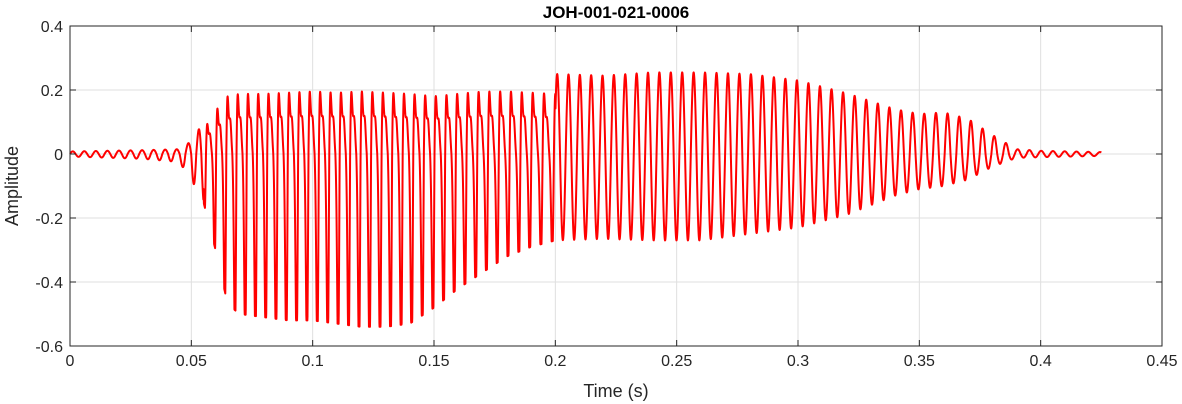  Describe the element at coordinates (52, 27) in the screenshot. I see `y-tick-label: 0.4` at that location.